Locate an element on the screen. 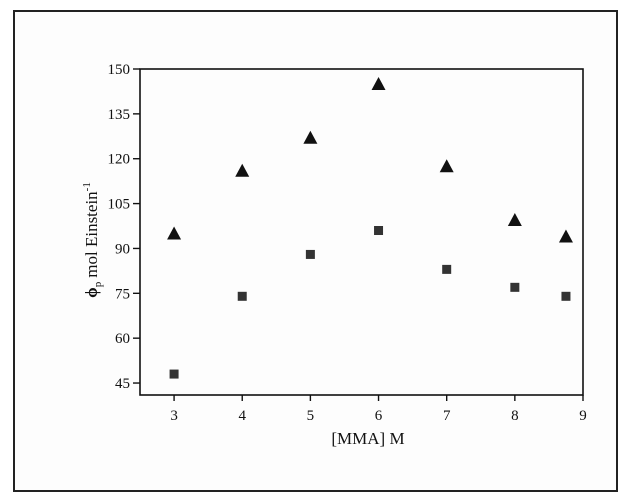 This screenshot has height=497, width=633. x-tick-label-4: 7 is located at coordinates (447, 416).